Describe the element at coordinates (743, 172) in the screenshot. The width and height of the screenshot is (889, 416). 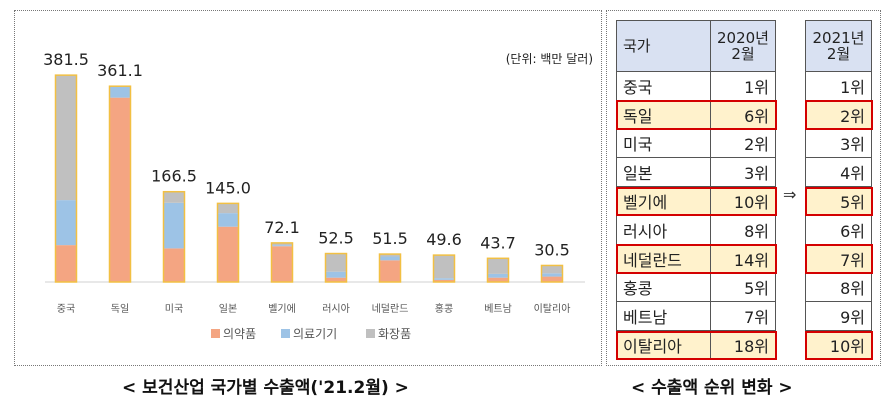
I see `rank-2020-cell: 3위` at that location.